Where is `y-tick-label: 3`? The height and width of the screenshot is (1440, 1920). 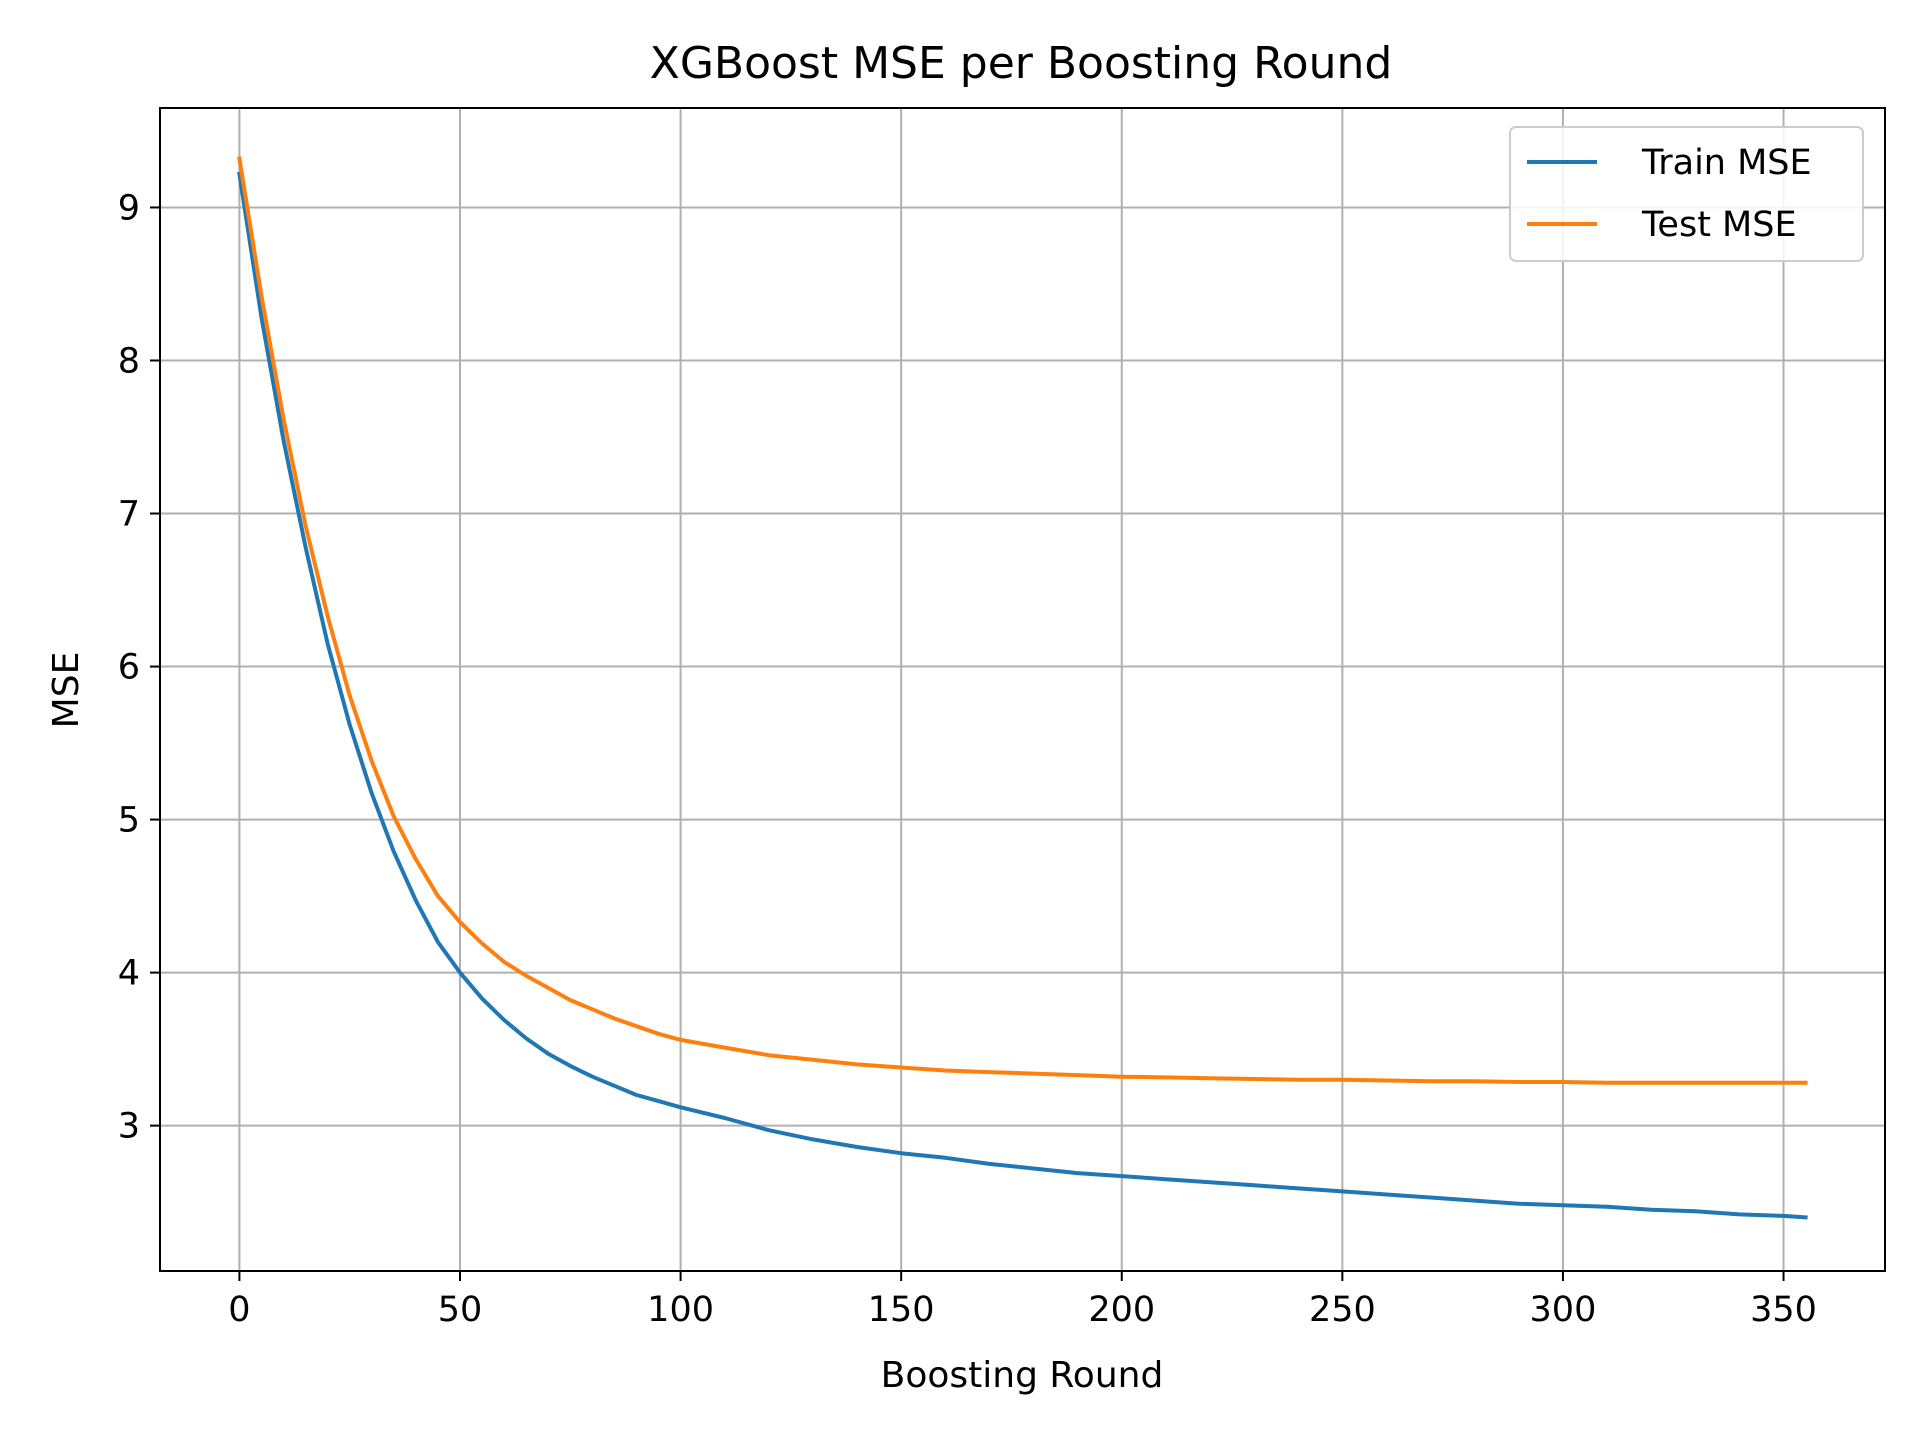 y-tick-label: 3 is located at coordinates (129, 1127).